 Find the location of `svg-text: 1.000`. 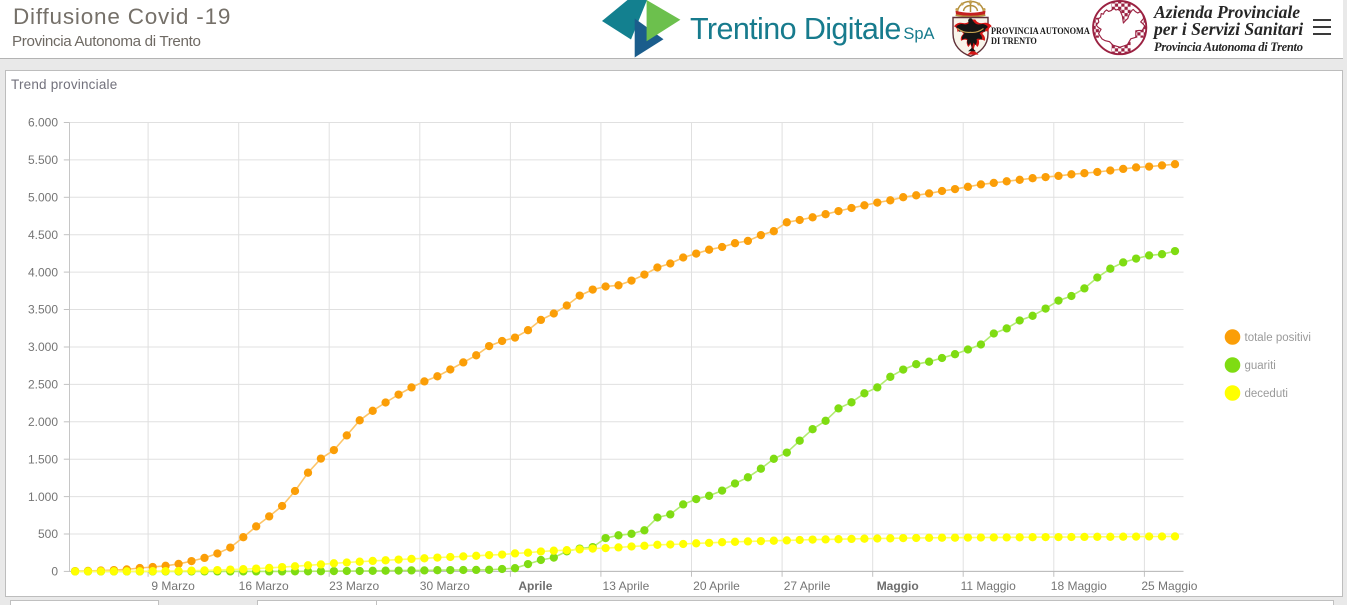

svg-text: 1.000 is located at coordinates (43, 497).